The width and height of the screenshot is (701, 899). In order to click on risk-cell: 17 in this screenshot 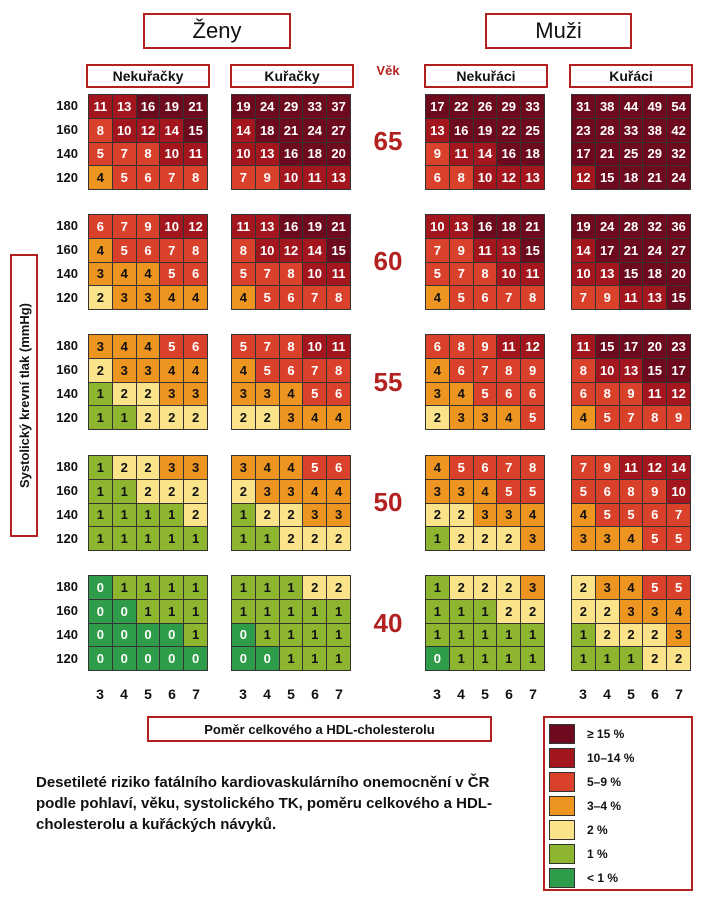, I will do `click(678, 370)`.